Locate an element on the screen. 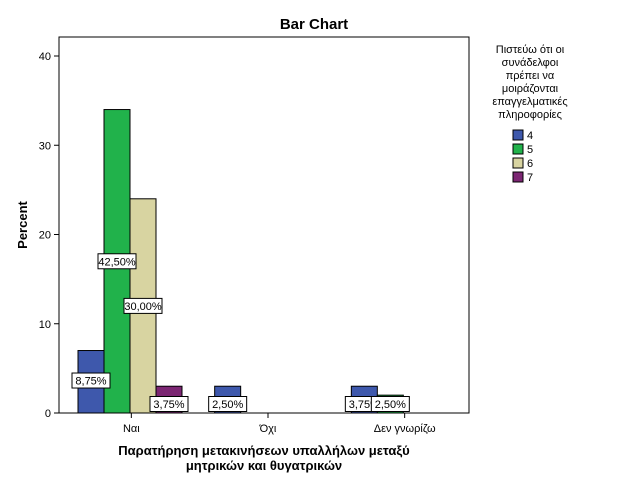 This screenshot has width=625, height=500. x-axis-title-line-2: μητρικών και θυγατρικών is located at coordinates (264, 465).